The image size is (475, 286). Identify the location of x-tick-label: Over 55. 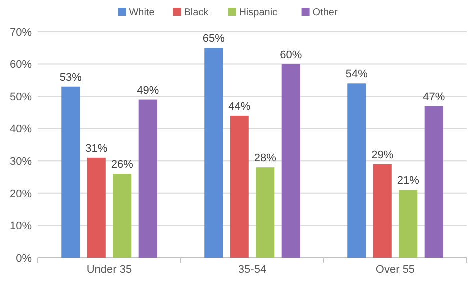
(396, 270).